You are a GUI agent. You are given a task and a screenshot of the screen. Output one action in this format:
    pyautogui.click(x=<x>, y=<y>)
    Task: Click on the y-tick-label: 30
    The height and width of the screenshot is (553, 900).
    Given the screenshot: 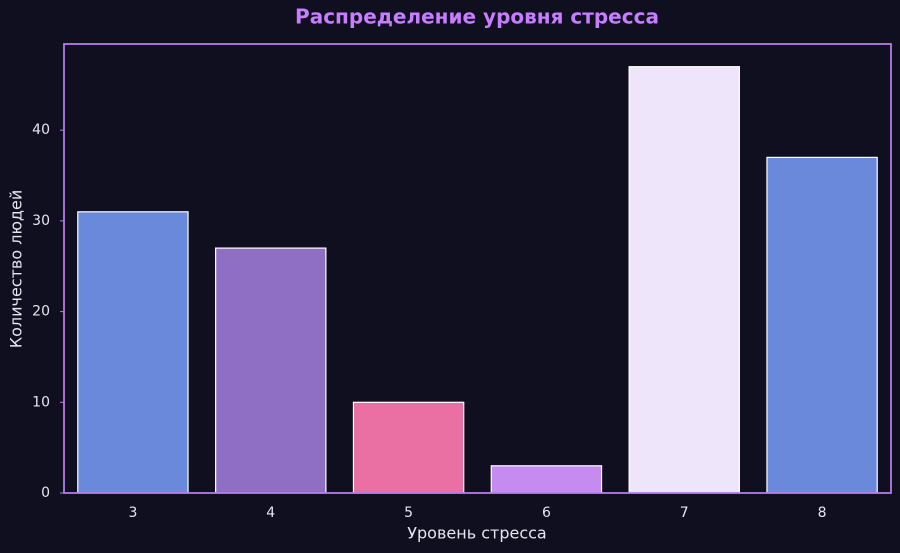 What is the action you would take?
    pyautogui.click(x=41, y=221)
    